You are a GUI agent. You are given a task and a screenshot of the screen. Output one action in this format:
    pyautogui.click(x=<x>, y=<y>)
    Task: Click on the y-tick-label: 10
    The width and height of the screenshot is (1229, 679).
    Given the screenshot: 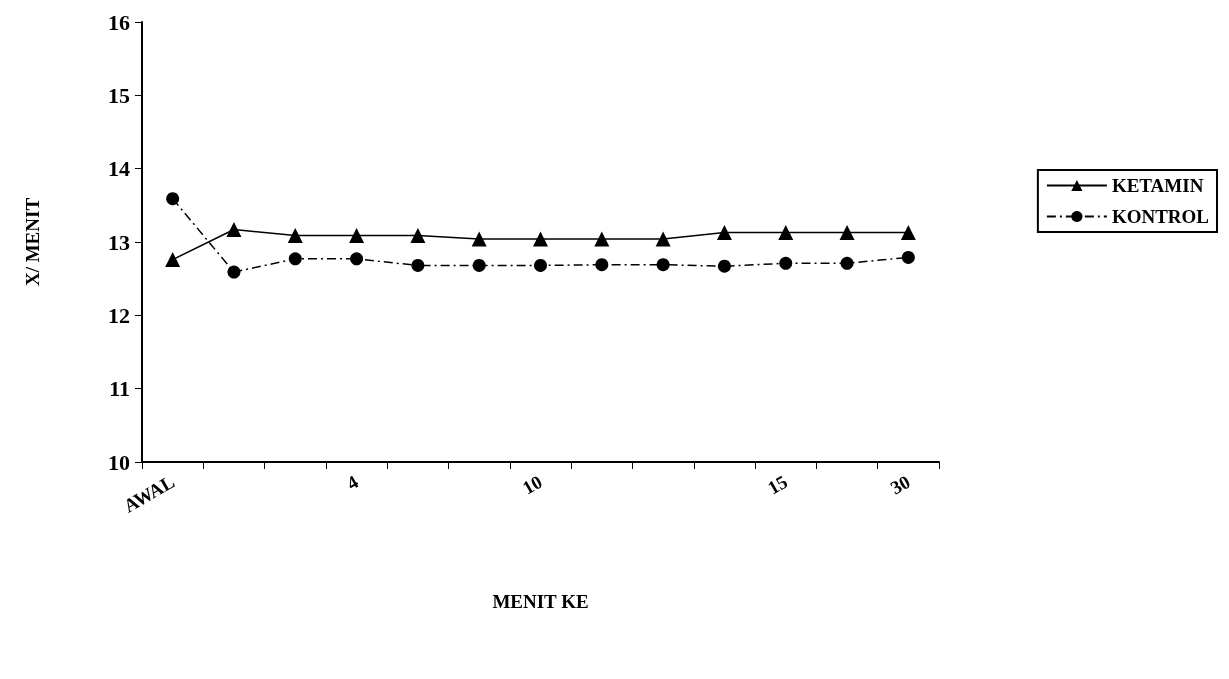 What is the action you would take?
    pyautogui.click(x=119, y=462)
    